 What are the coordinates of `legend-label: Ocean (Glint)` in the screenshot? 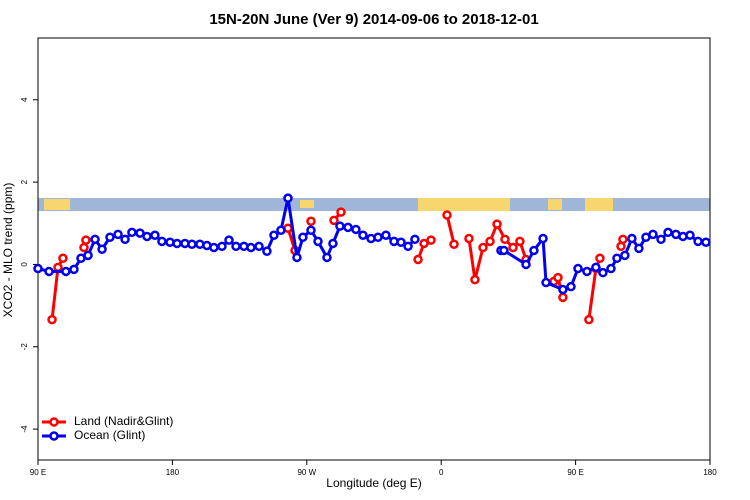 It's located at (109, 435).